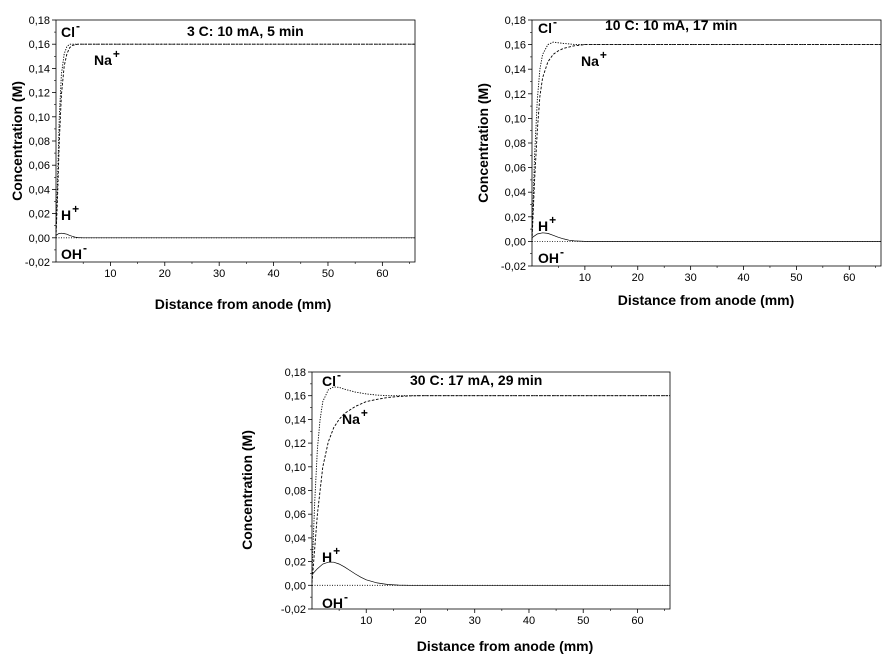  I want to click on chart-title: 30 C: 17 mA, 29 min, so click(476, 380).